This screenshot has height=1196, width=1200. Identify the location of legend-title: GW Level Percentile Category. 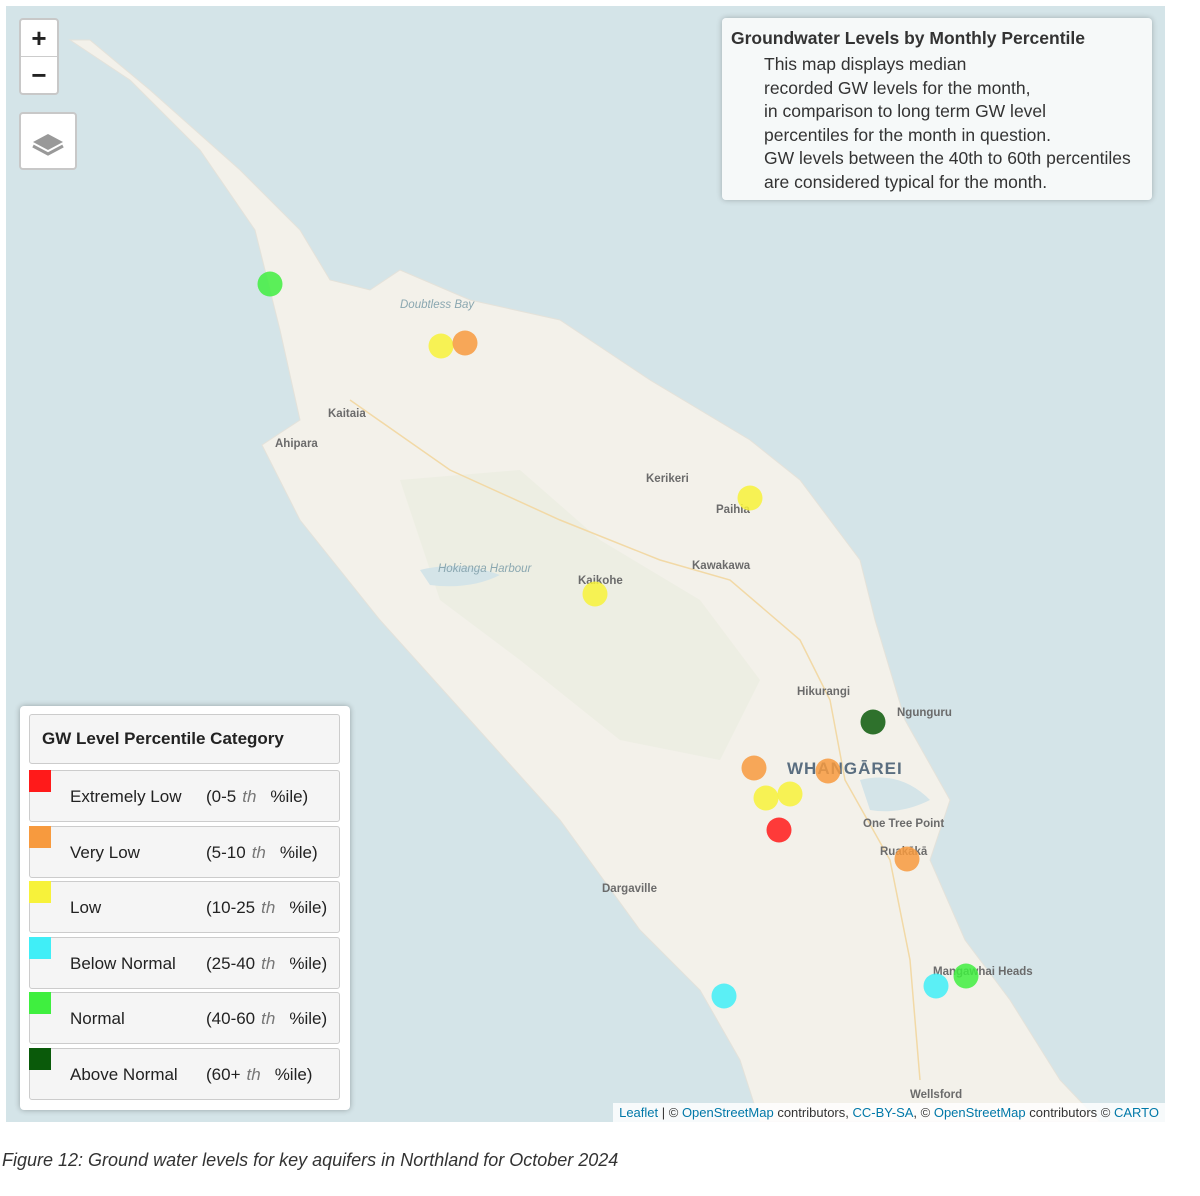
(184, 739).